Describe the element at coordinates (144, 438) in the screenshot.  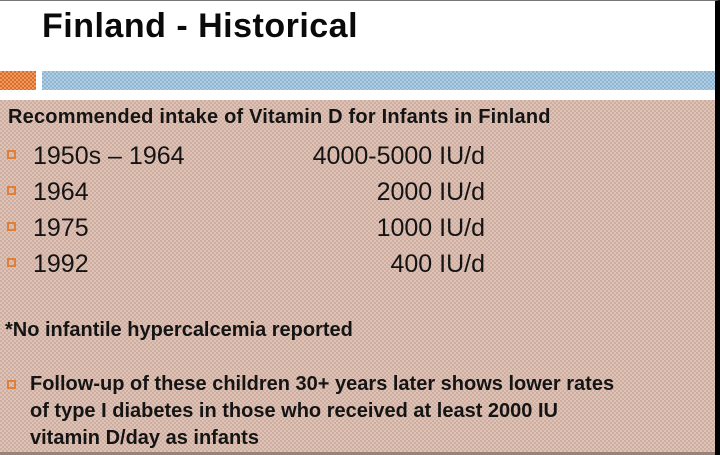
I see `followup-line: vitamin D/day as infants` at that location.